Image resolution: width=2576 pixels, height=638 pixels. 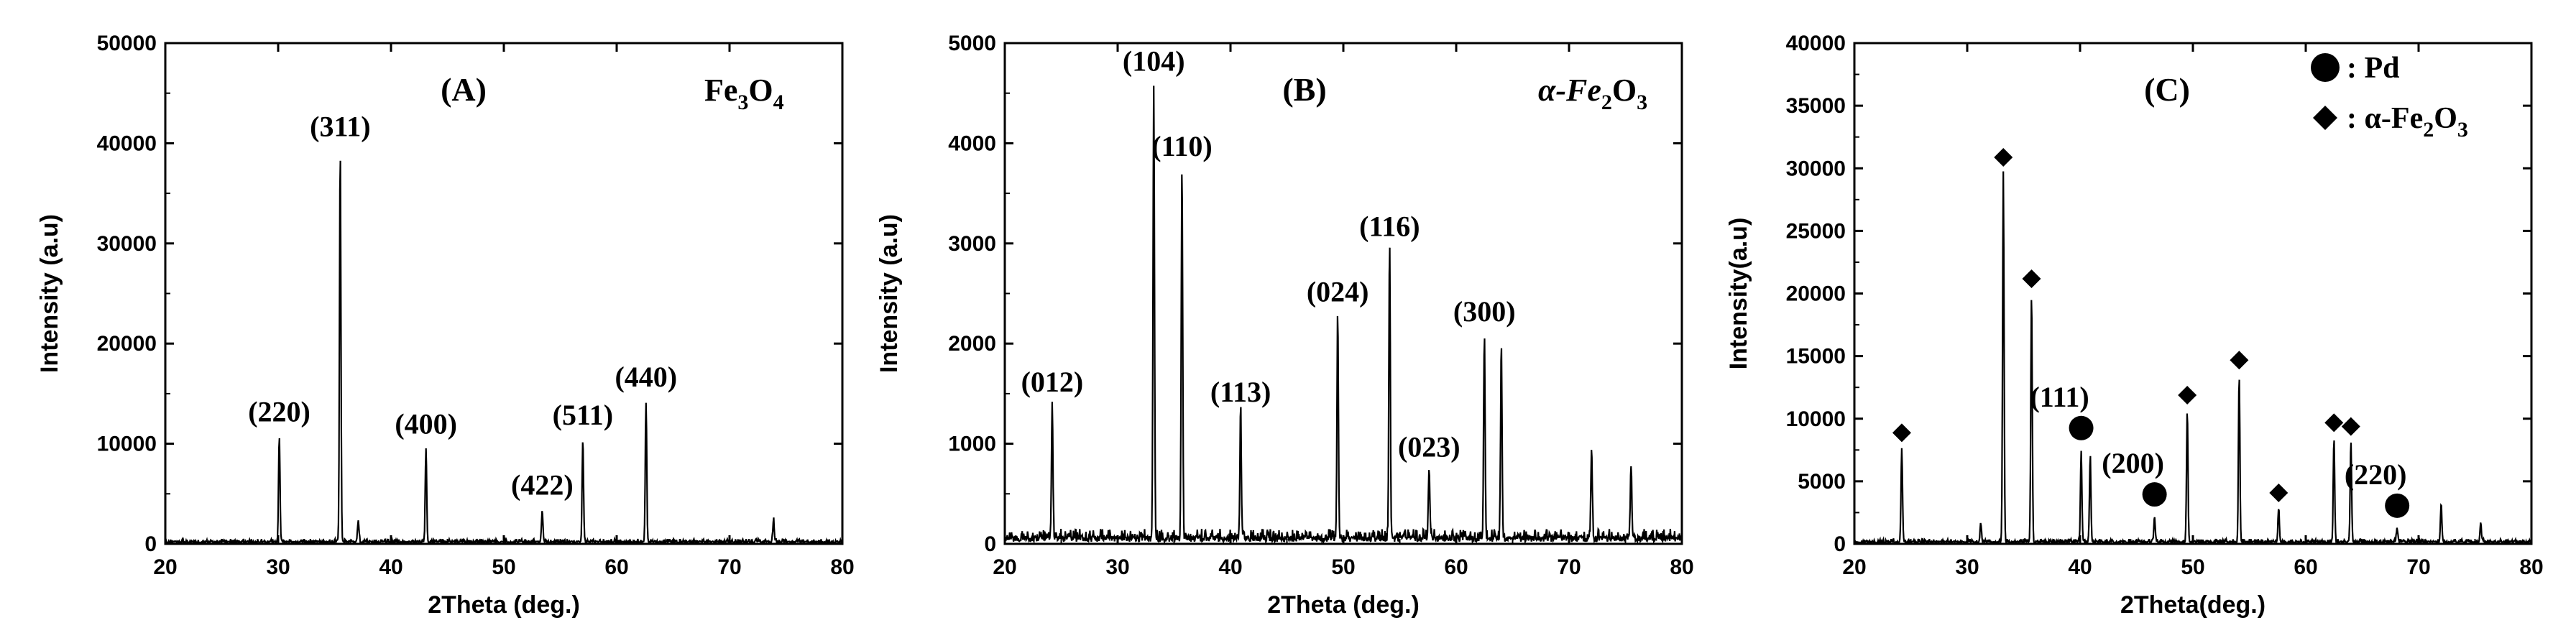 I want to click on peak-label: (012), so click(x=1052, y=382).